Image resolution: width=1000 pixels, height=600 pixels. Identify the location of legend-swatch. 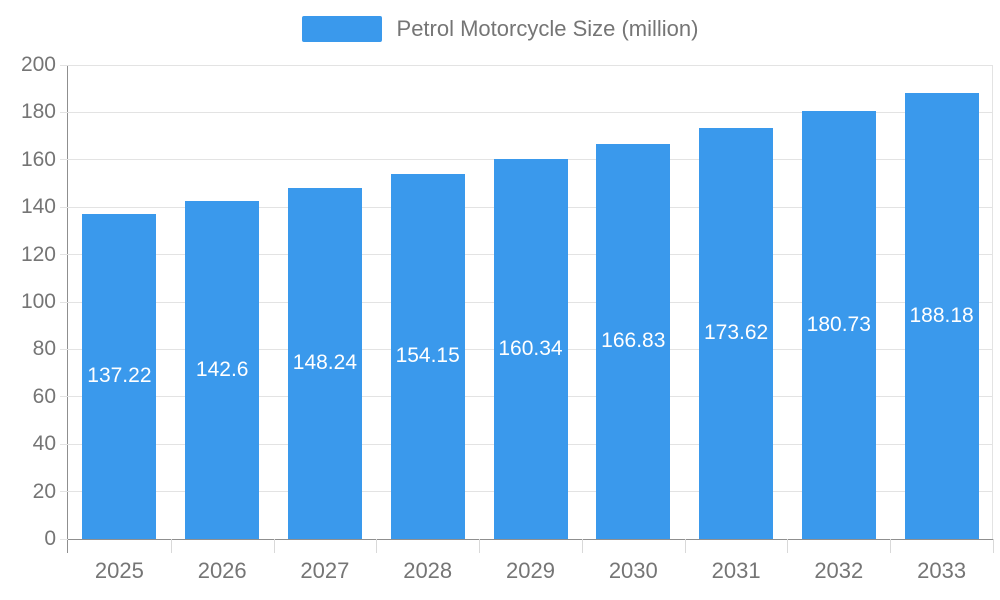
(341, 29).